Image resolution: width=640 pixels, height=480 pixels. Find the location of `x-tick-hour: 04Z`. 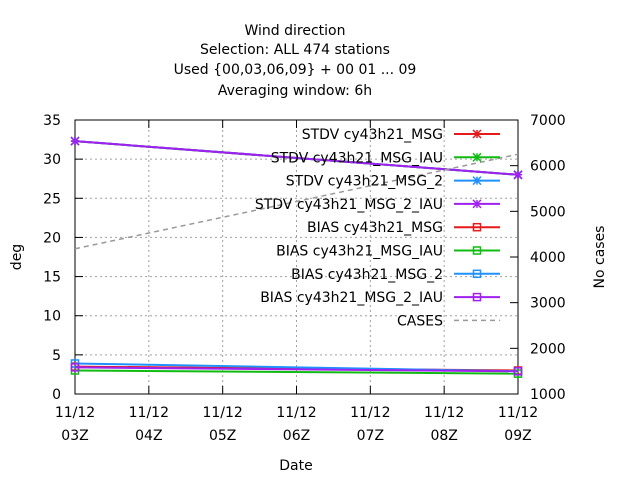

x-tick-hour: 04Z is located at coordinates (148, 436).